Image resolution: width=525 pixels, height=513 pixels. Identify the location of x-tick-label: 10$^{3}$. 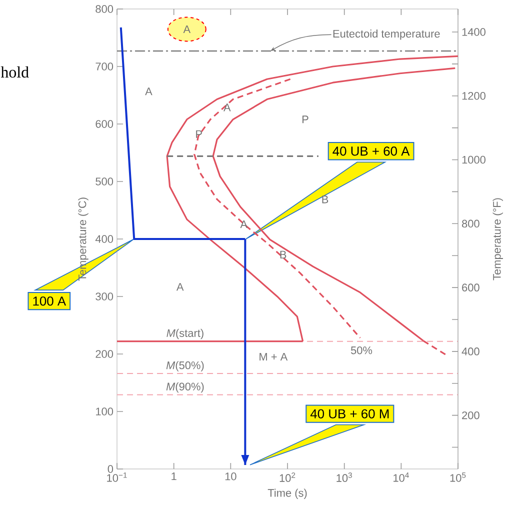
(344, 477).